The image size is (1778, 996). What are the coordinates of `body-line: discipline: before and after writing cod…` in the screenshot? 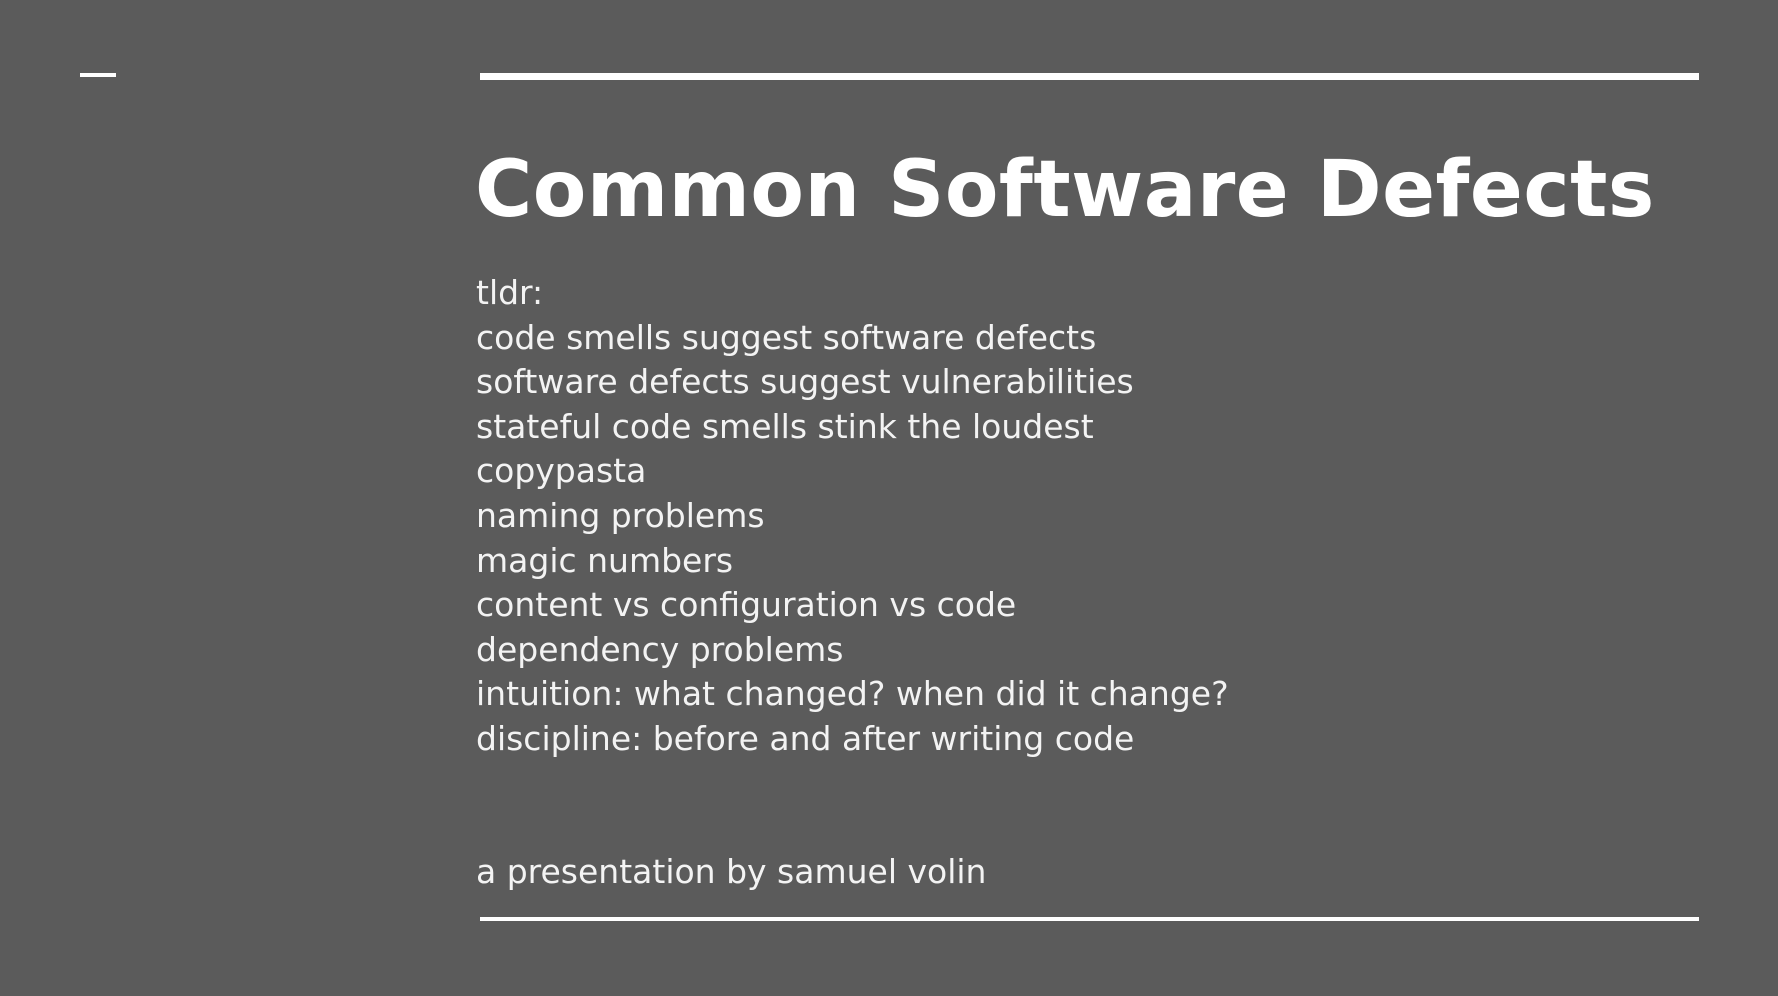 It's located at (805, 738).